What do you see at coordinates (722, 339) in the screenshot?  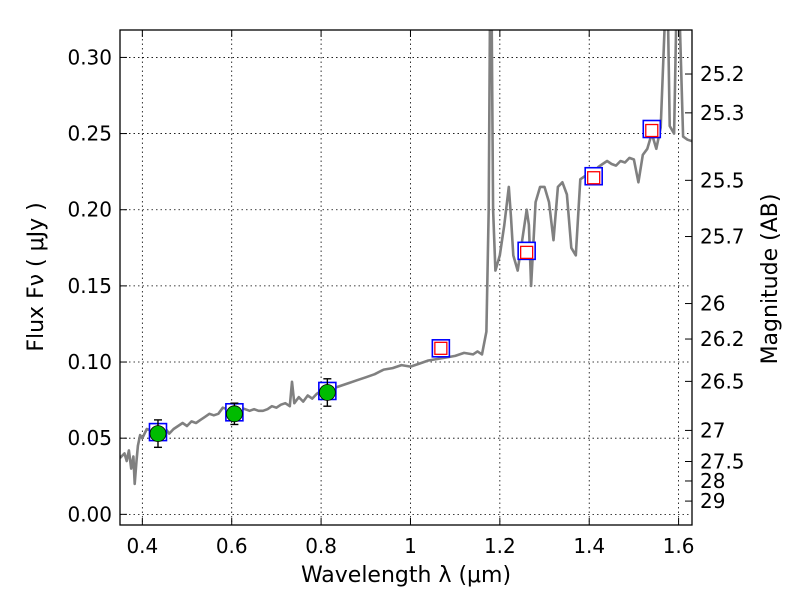 I see `mag-tick-label: 26.2` at bounding box center [722, 339].